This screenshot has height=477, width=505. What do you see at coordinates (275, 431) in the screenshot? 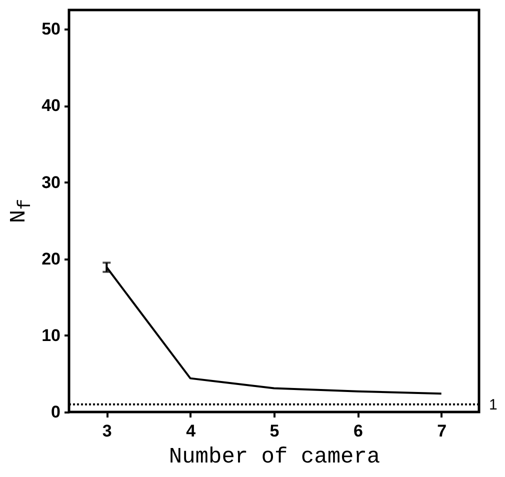
I see `x-tick-label: 5` at bounding box center [275, 431].